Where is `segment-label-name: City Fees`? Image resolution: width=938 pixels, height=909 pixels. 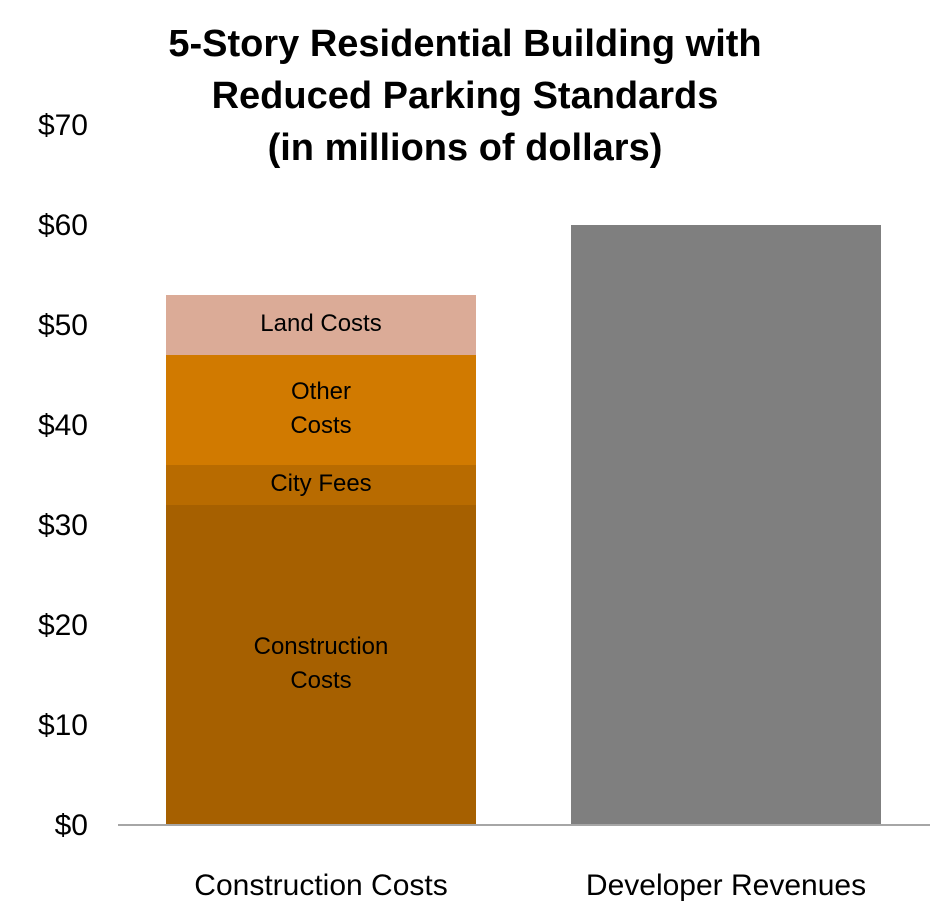 segment-label-name: City Fees is located at coordinates (320, 483).